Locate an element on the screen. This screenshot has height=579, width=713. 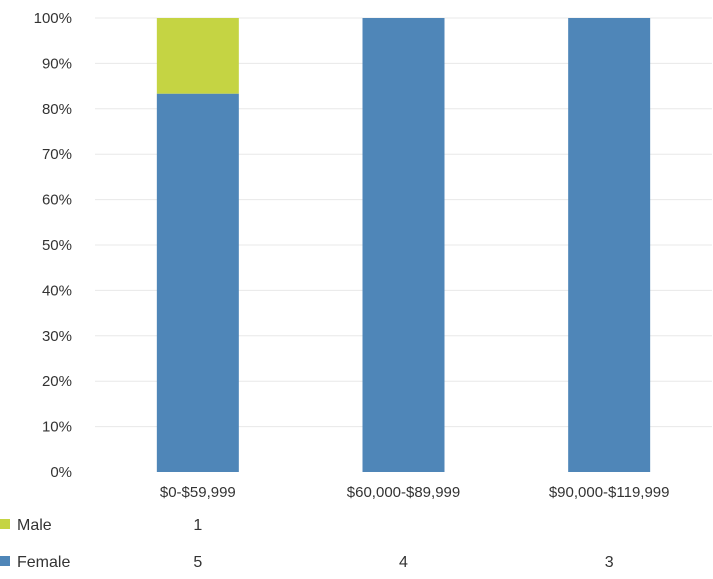
y-tick-label: 90% is located at coordinates (57, 63).